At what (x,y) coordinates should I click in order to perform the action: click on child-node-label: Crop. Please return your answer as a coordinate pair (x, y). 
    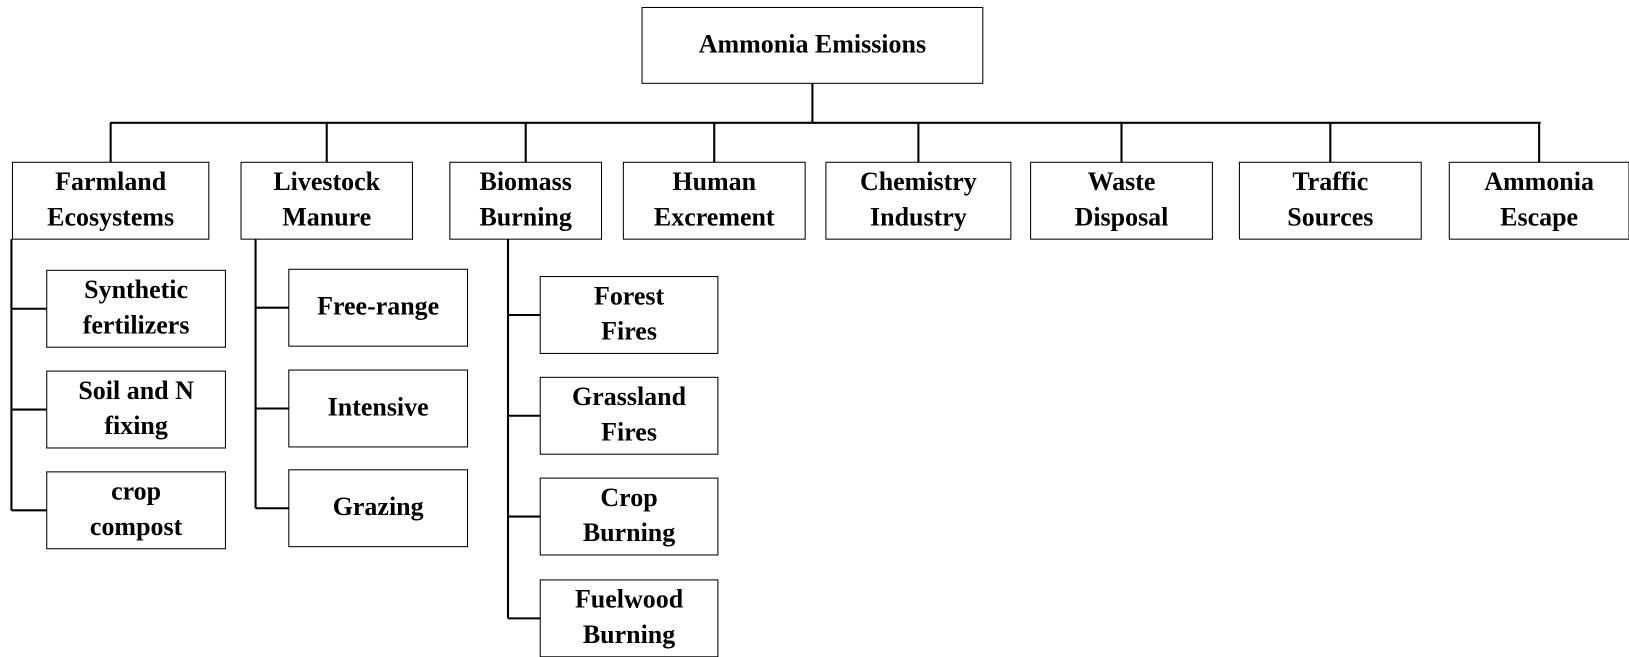
    Looking at the image, I should click on (628, 497).